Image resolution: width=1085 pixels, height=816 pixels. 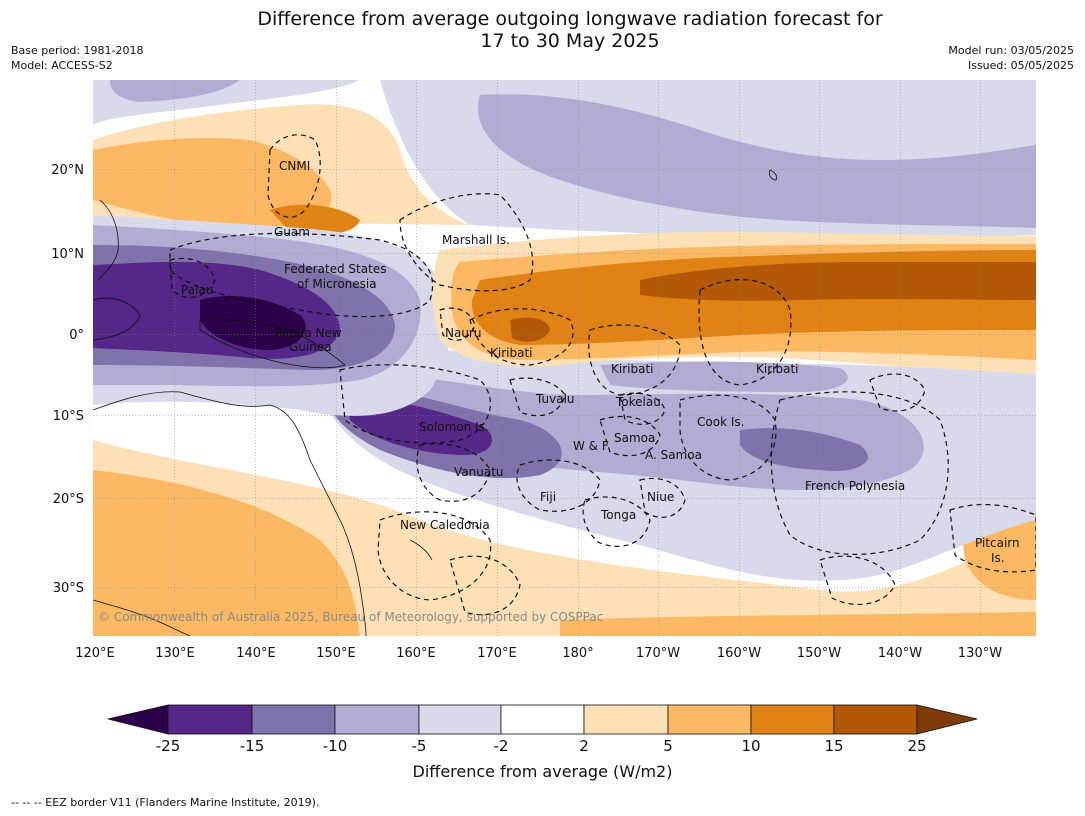 I want to click on colorbar-tick: -15, so click(x=252, y=746).